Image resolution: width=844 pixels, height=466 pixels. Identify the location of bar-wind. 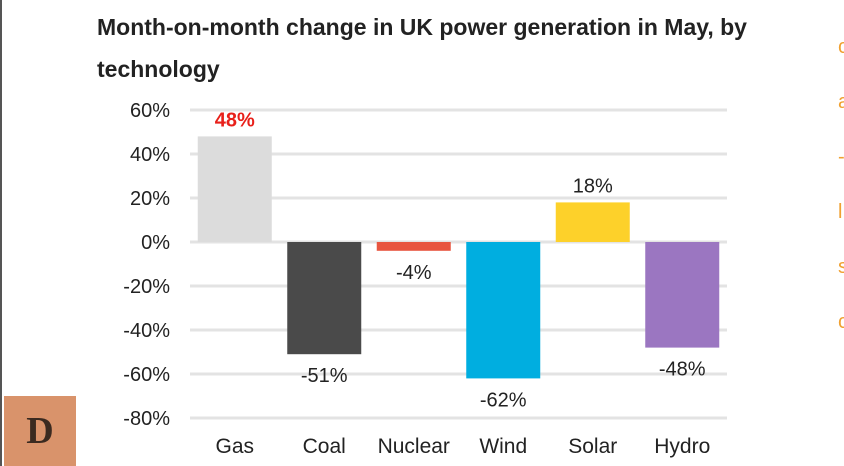
(503, 310).